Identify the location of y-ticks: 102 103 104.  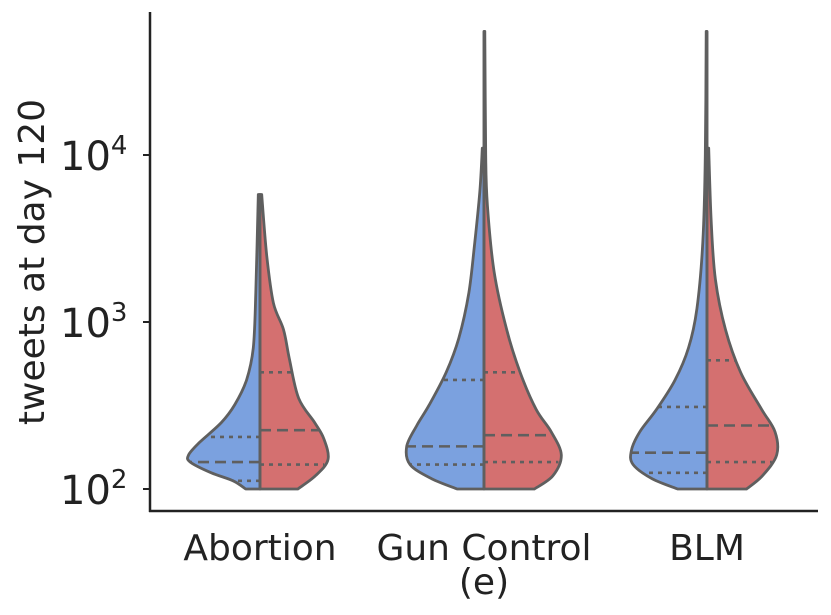
(105, 322).